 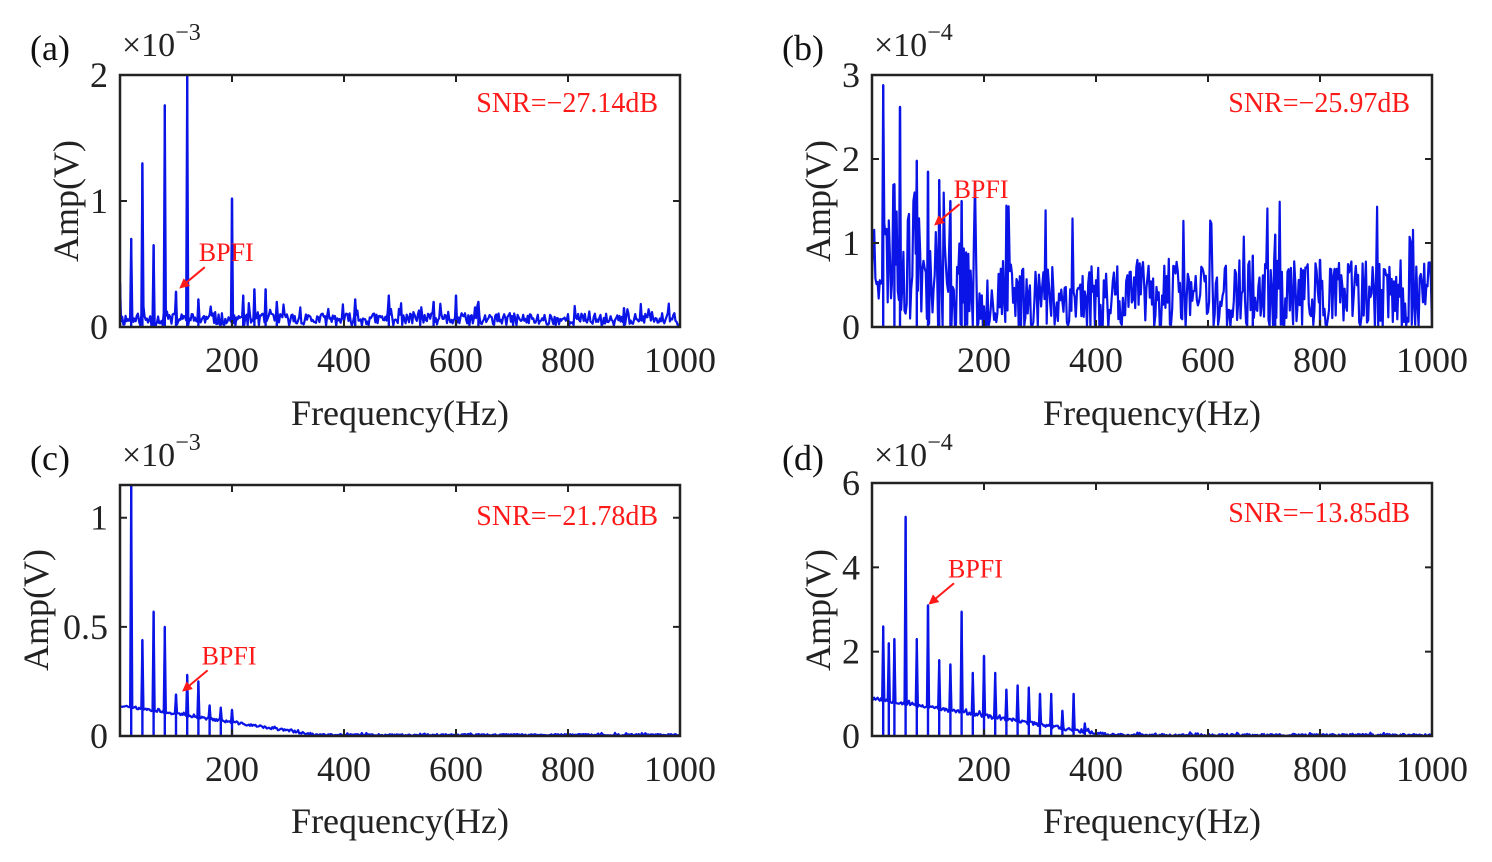 What do you see at coordinates (851, 75) in the screenshot?
I see `y-tick-label: 3` at bounding box center [851, 75].